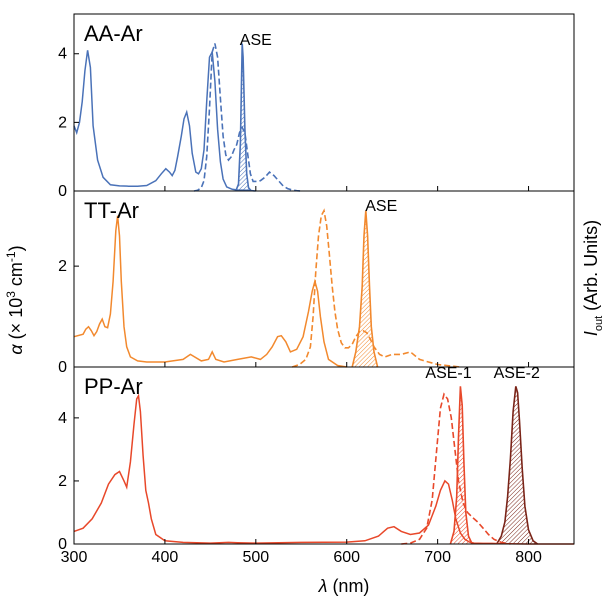 The image size is (611, 599). What do you see at coordinates (517, 373) in the screenshot?
I see `ase-label: ASE-2` at bounding box center [517, 373].